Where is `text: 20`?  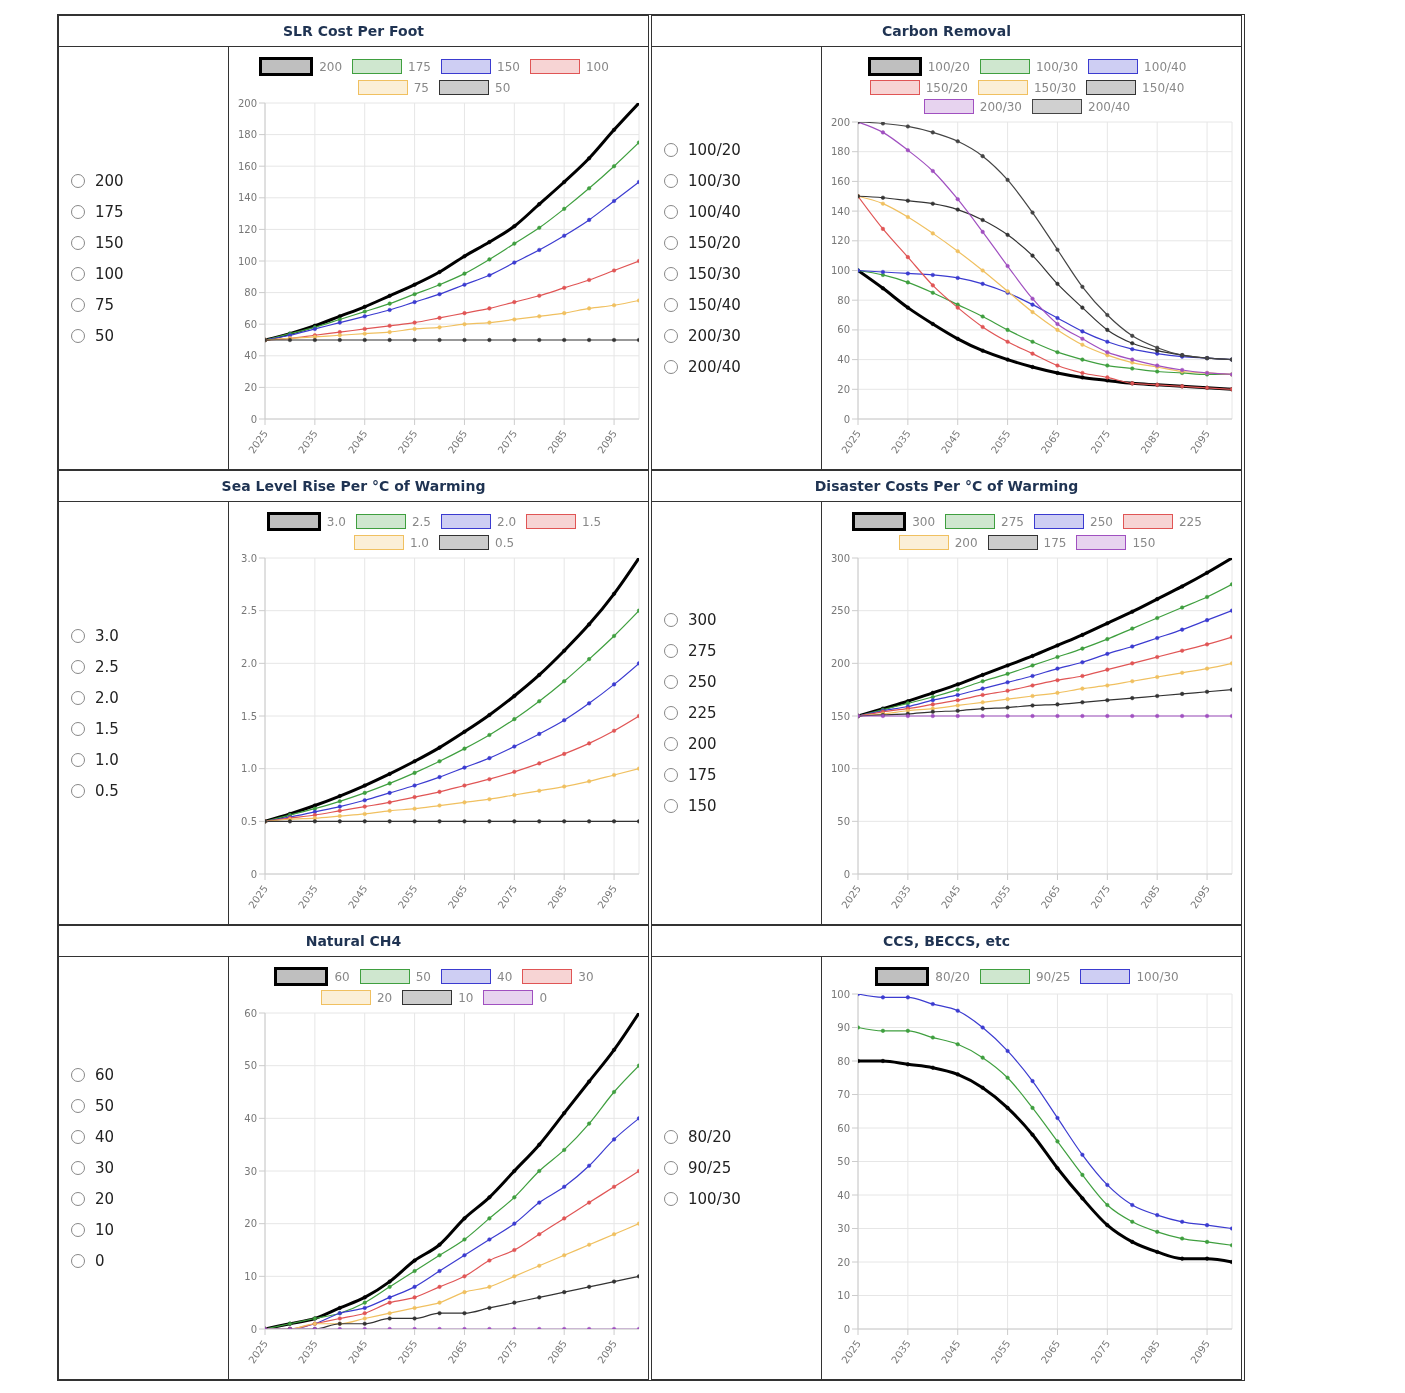
text: 20 is located at coordinates (105, 1199).